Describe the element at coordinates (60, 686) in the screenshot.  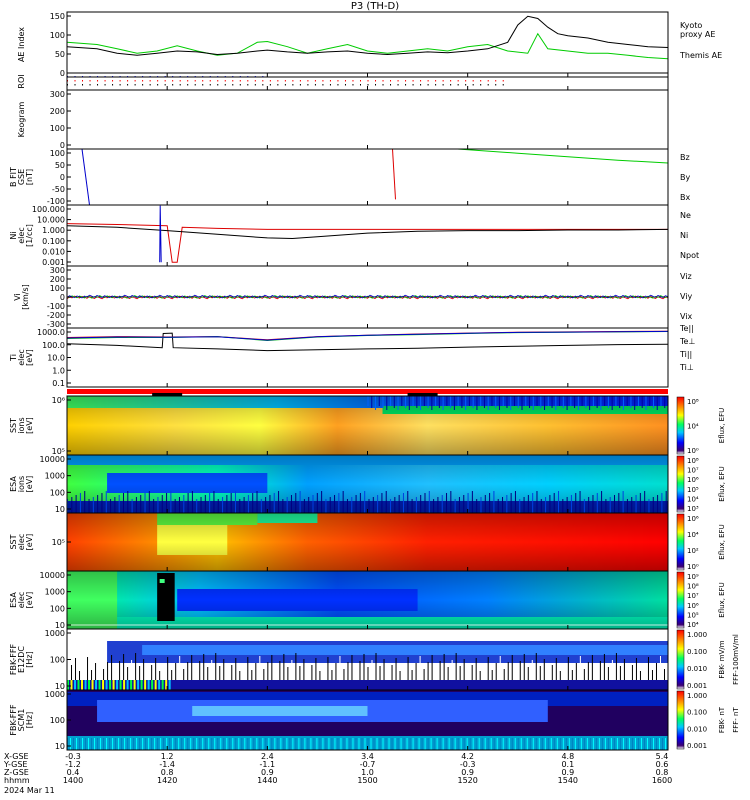
I see `ytick-label: 10` at that location.